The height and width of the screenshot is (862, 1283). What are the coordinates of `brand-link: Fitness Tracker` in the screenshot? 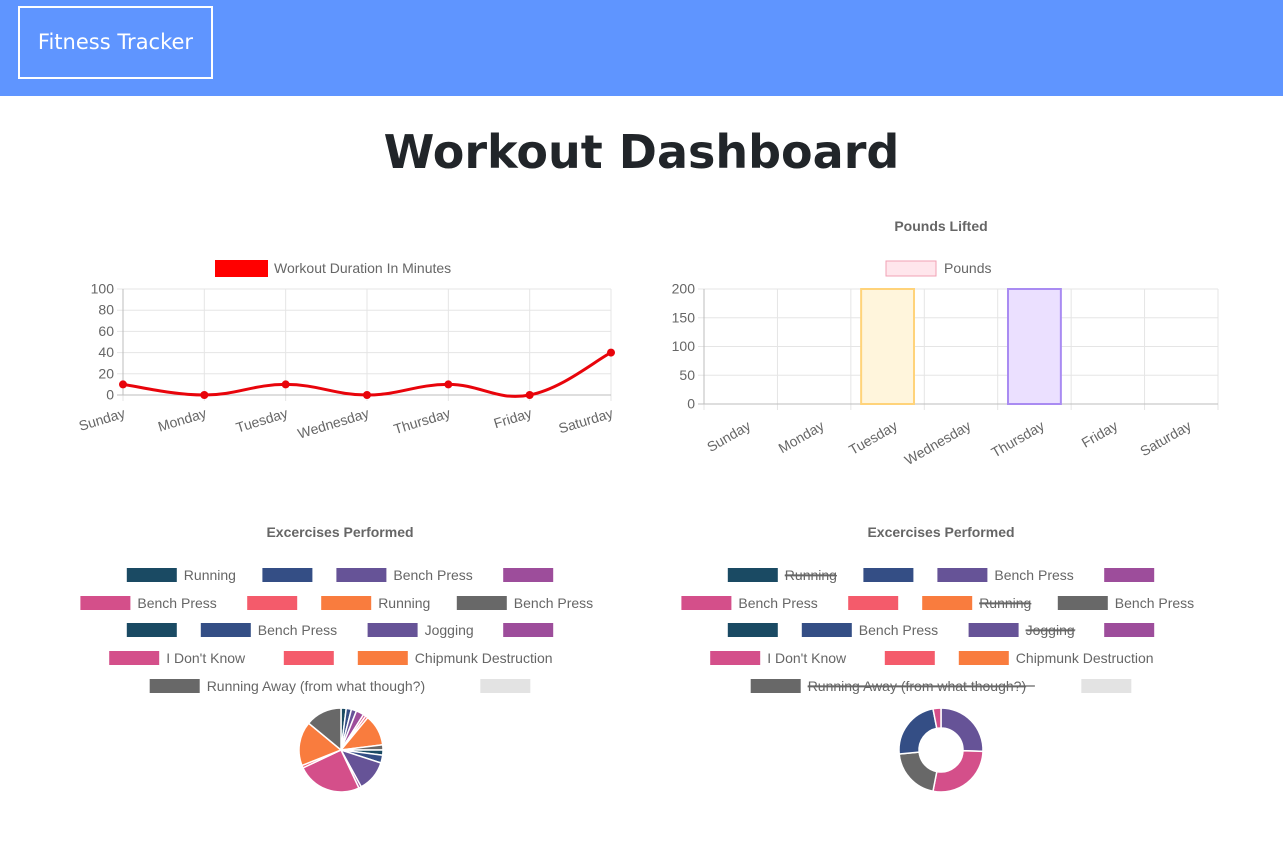 It's located at (115, 42).